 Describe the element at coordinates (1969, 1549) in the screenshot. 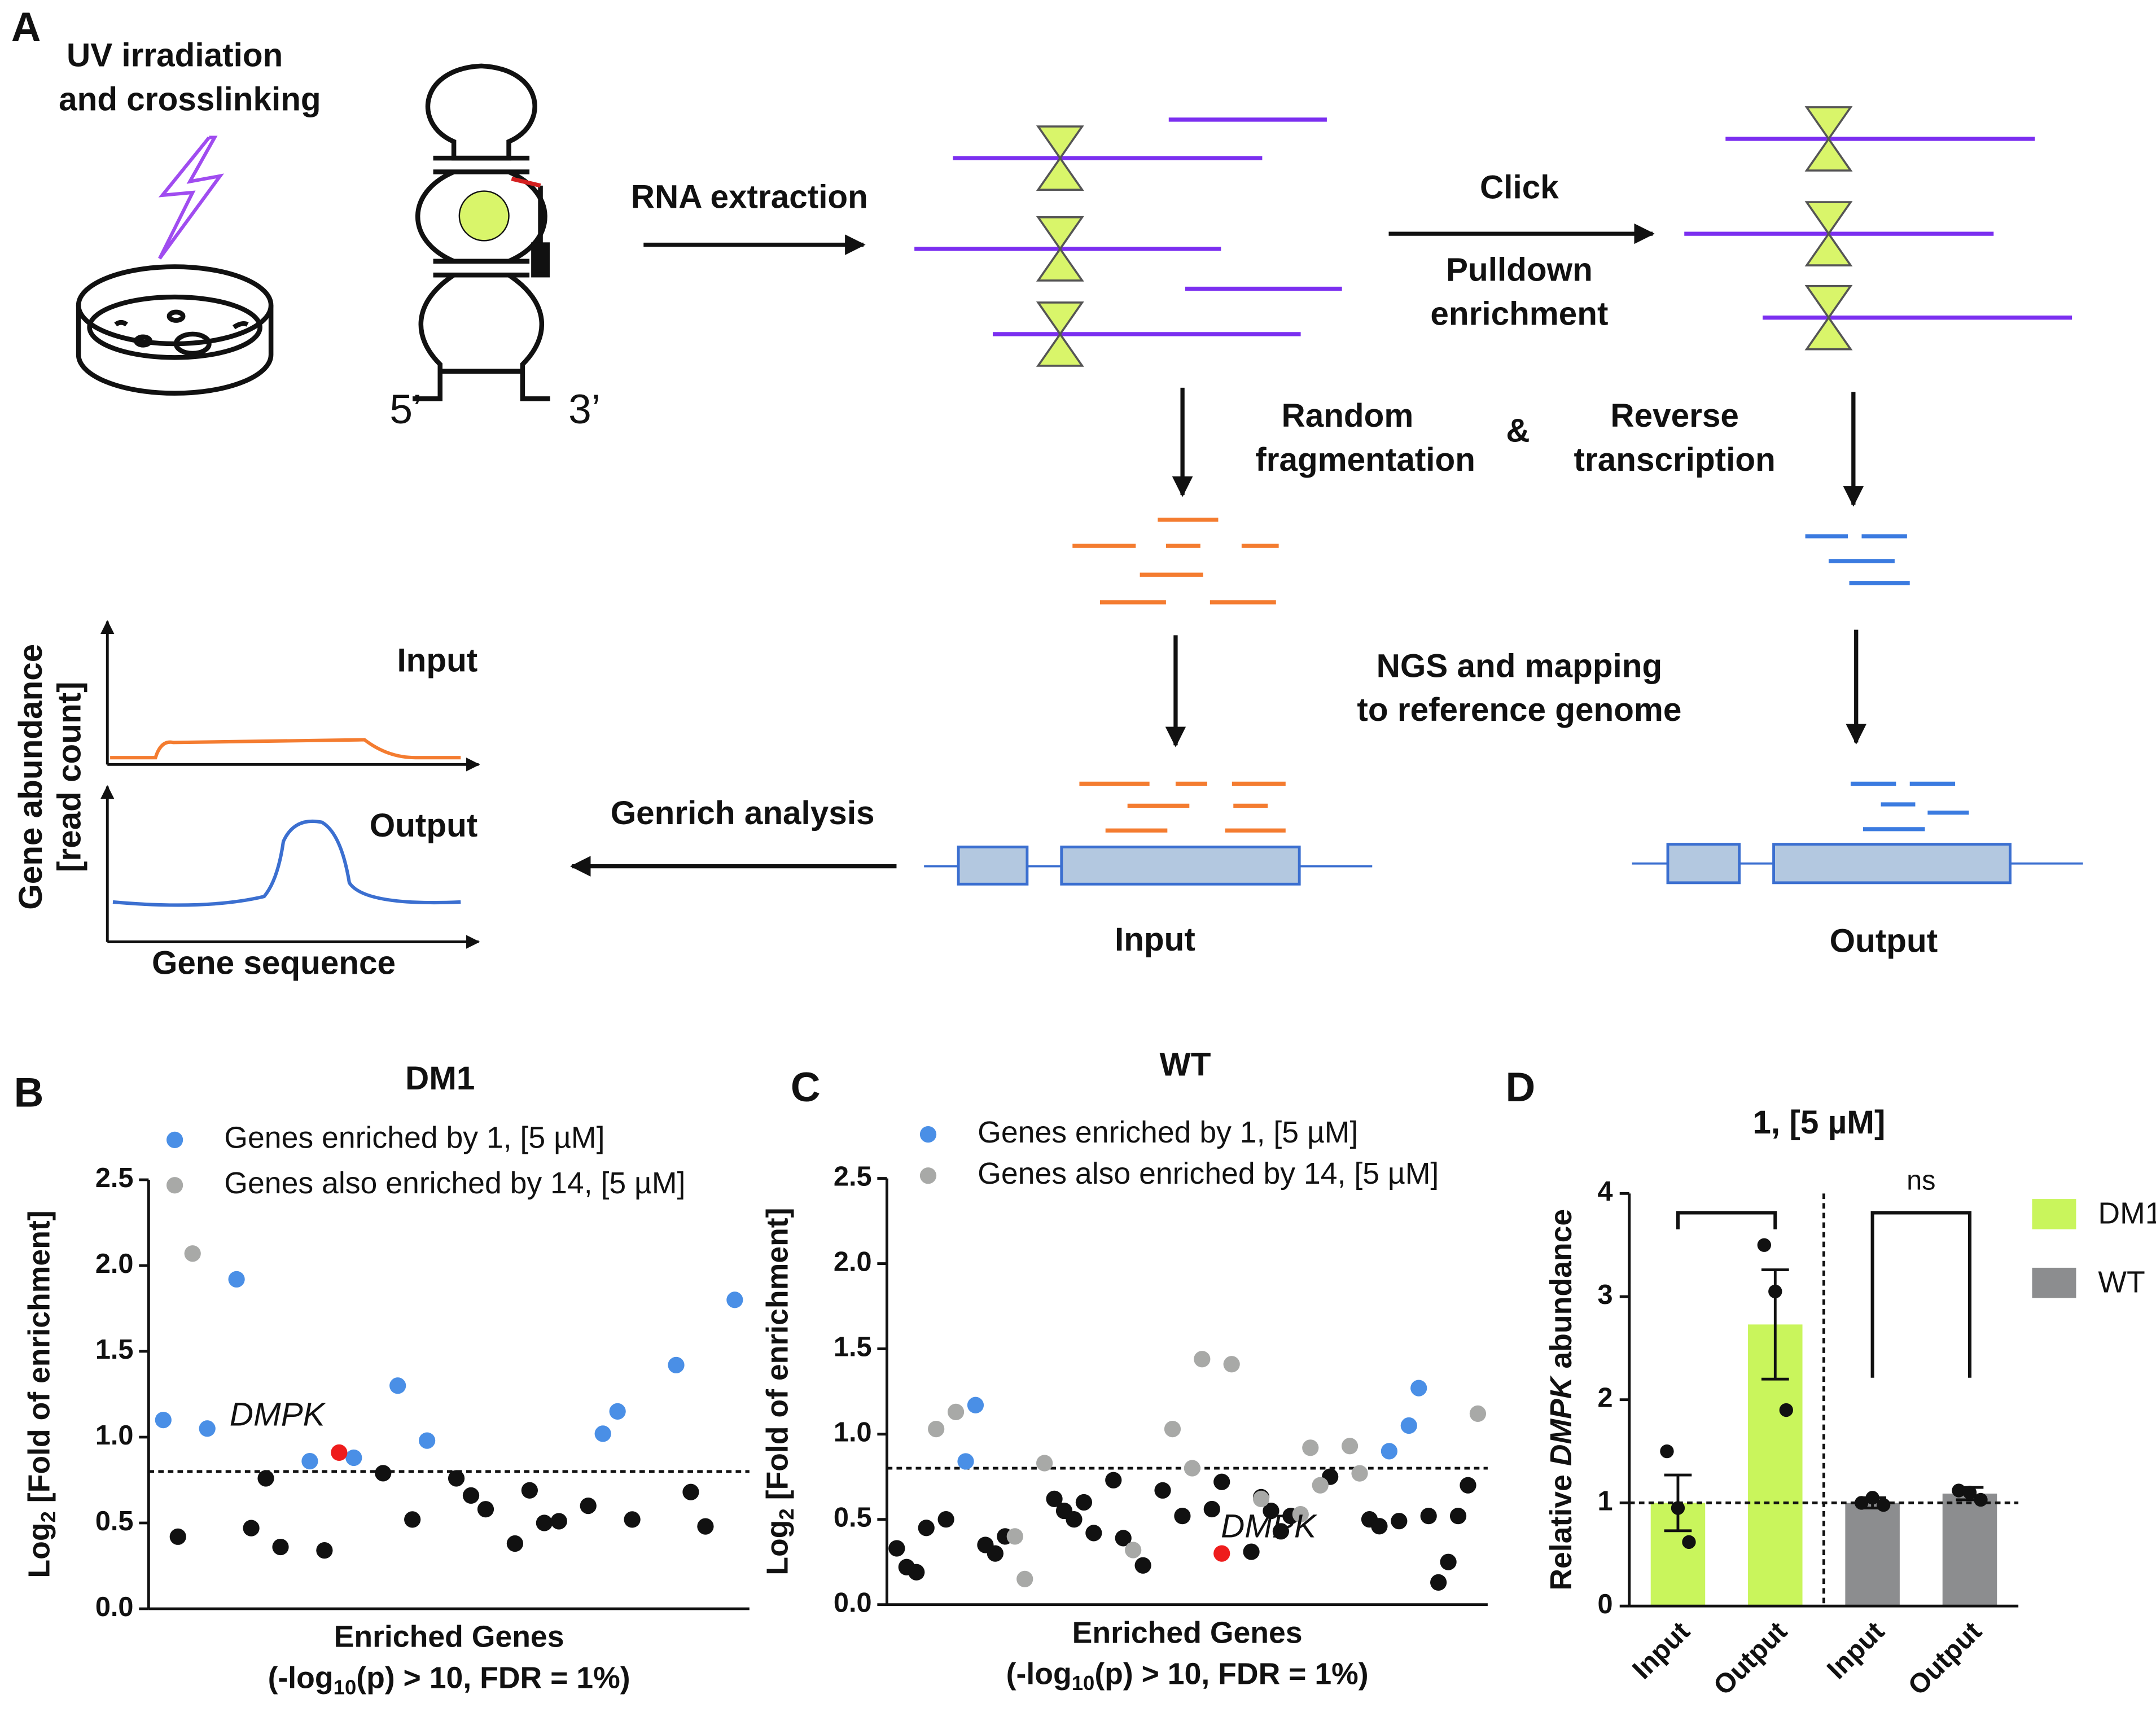

I see `bar` at that location.